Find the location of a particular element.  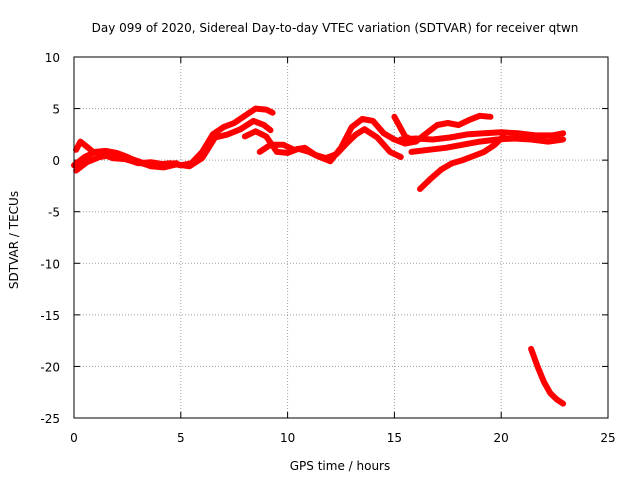

y-tick-label: 5 is located at coordinates (56, 110).